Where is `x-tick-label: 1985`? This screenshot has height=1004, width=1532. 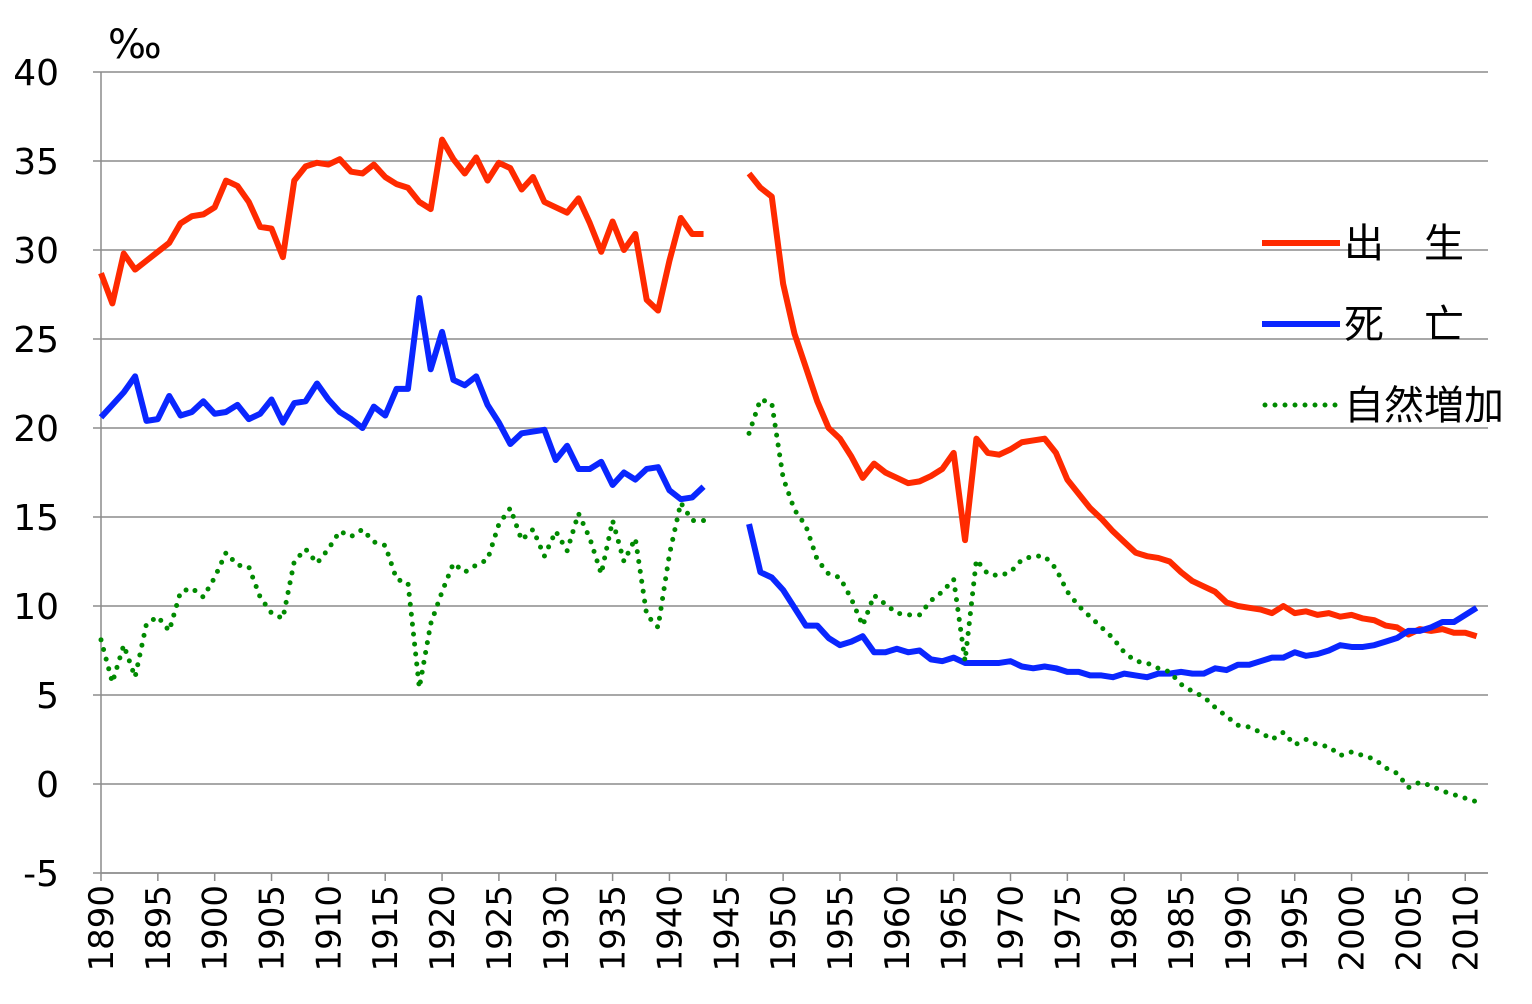
x-tick-label: 1985 is located at coordinates (1182, 928).